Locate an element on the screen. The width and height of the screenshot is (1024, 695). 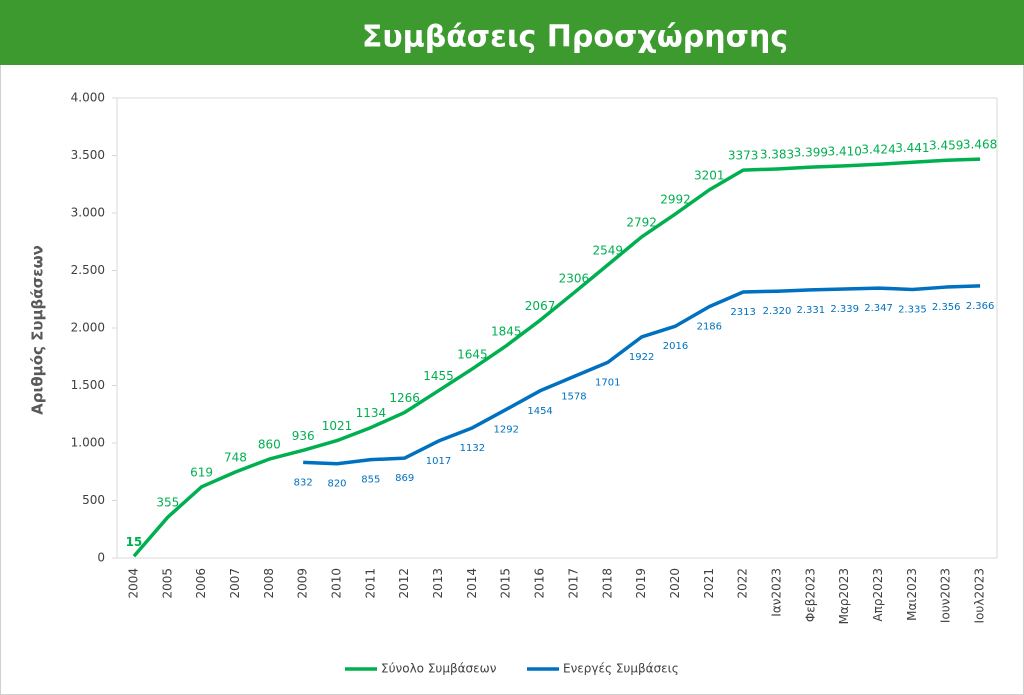
y-tick-label: 3.500 is located at coordinates (88, 155).